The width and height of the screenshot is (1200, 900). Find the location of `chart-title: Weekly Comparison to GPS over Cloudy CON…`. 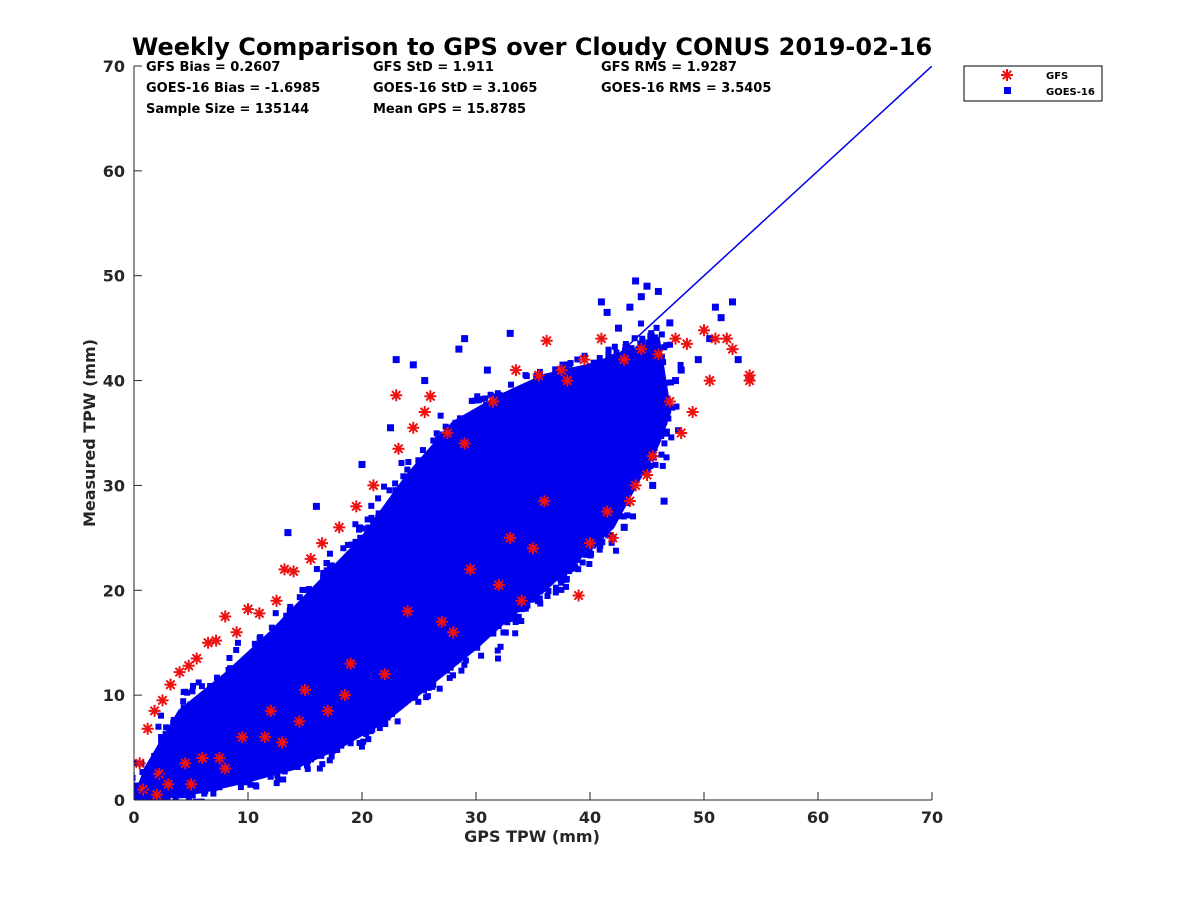

chart-title: Weekly Comparison to GPS over Cloudy CON… is located at coordinates (532, 47).